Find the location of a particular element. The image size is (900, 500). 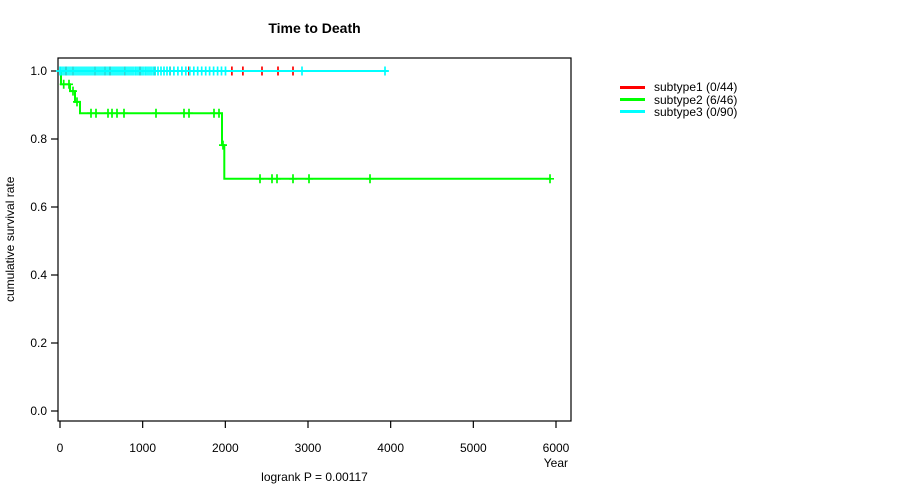

y-tick-label: 0.2 is located at coordinates (38, 343).